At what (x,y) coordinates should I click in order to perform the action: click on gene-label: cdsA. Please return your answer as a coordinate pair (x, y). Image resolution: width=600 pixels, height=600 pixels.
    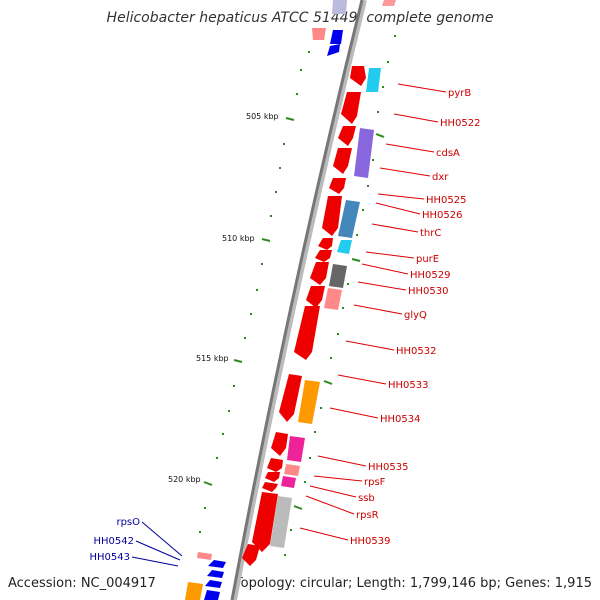
    Looking at the image, I should click on (448, 153).